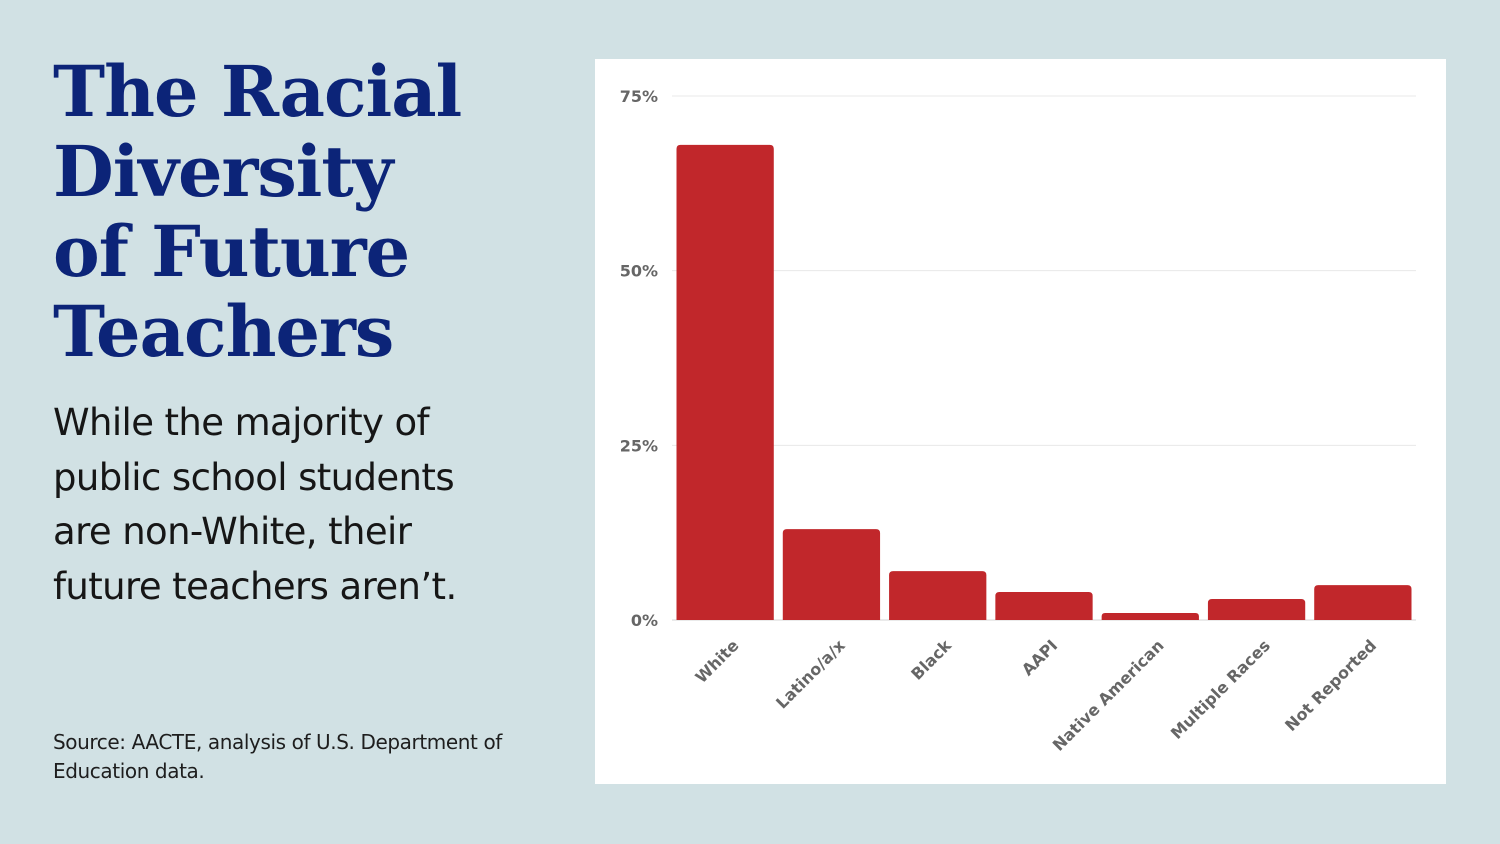 This screenshot has width=1500, height=844. I want to click on title-line-1: The Racial, so click(257, 91).